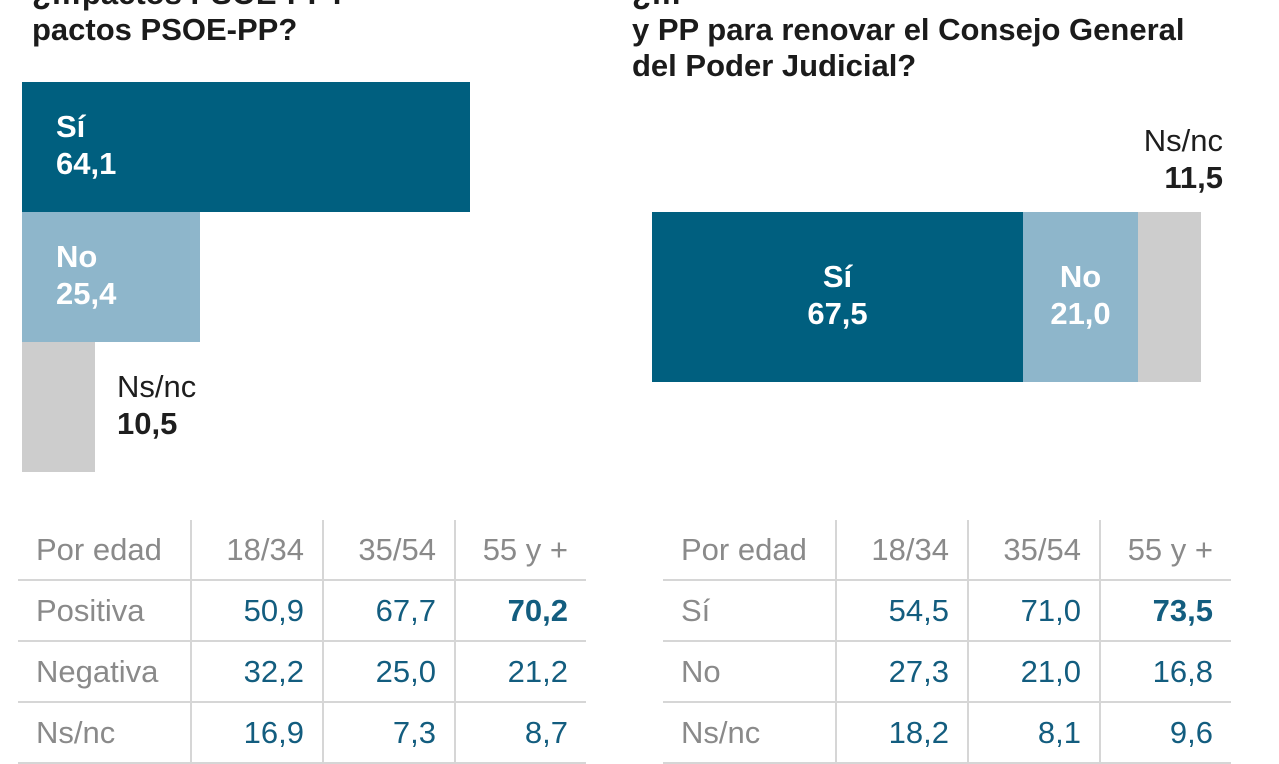  I want to click on table-row: Positiva 50,9 67,7 70,2, so click(302, 610).